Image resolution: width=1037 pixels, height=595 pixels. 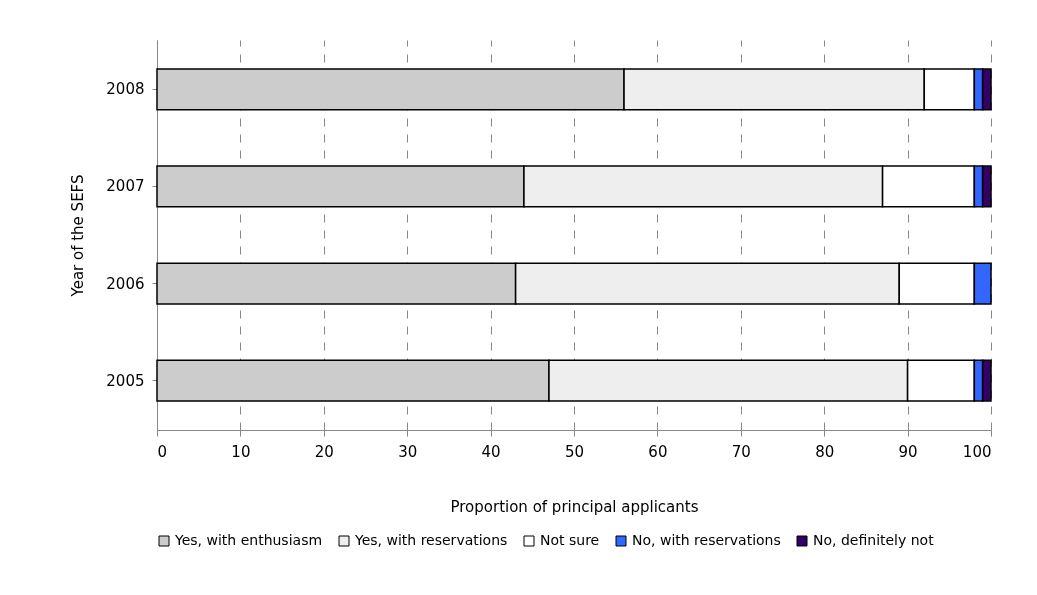 I want to click on y-axis-title: Year of the SEFS, so click(x=78, y=236).